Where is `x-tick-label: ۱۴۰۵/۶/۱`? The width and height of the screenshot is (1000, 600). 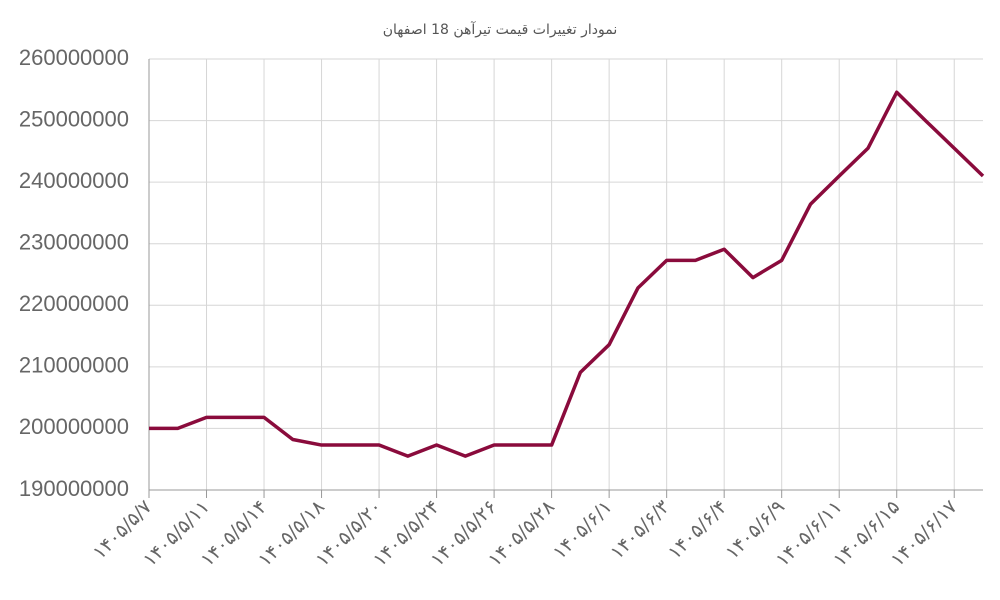 x-tick-label: ۱۴۰۵/۶/۱ is located at coordinates (583, 530).